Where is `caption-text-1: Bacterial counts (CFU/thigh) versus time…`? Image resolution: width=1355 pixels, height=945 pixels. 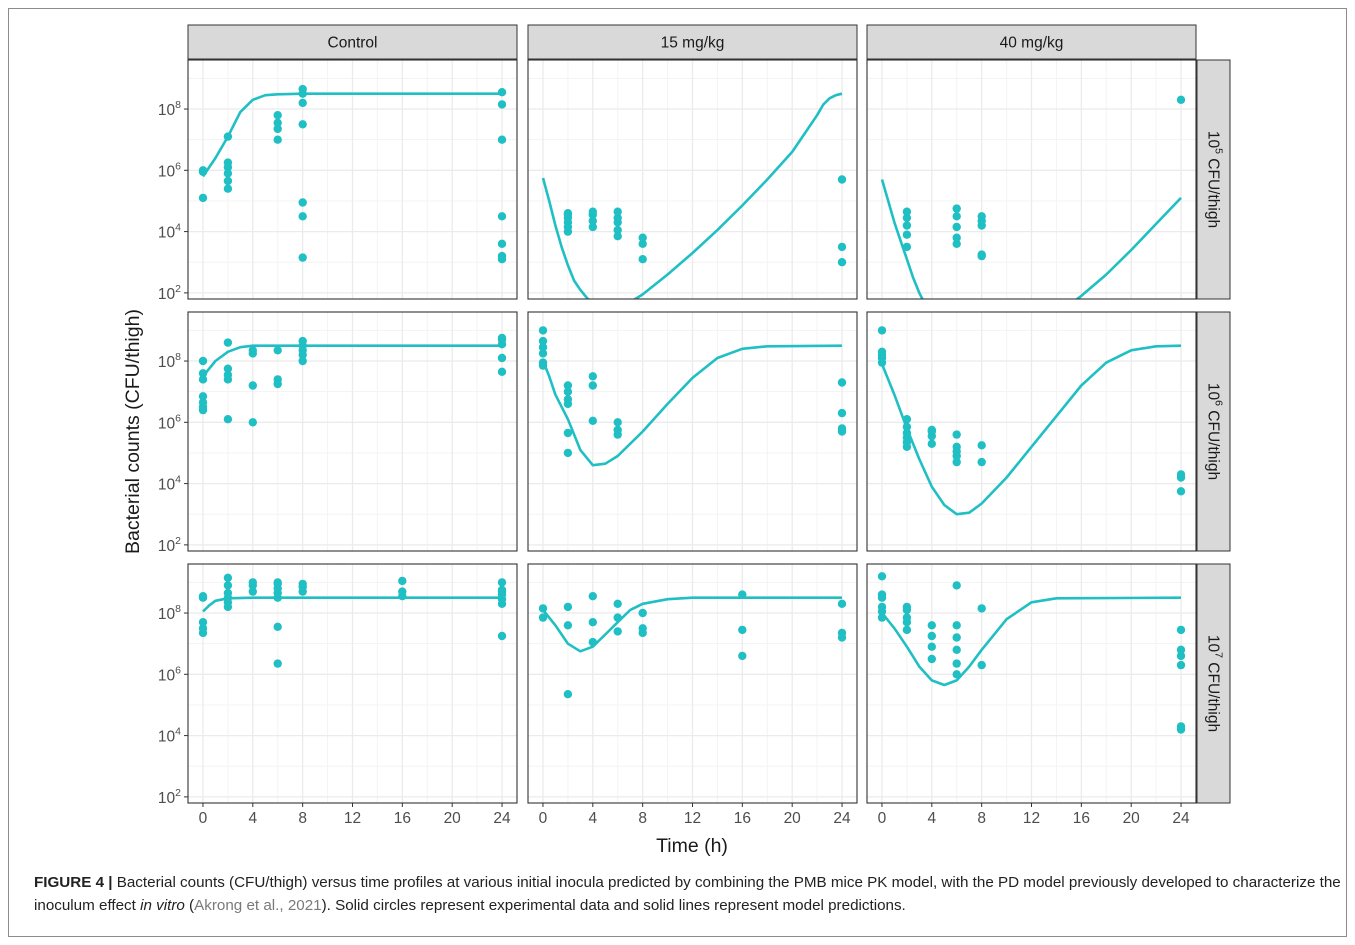
caption-text-1: Bacterial counts (CFU/thigh) versus time… is located at coordinates (687, 894).